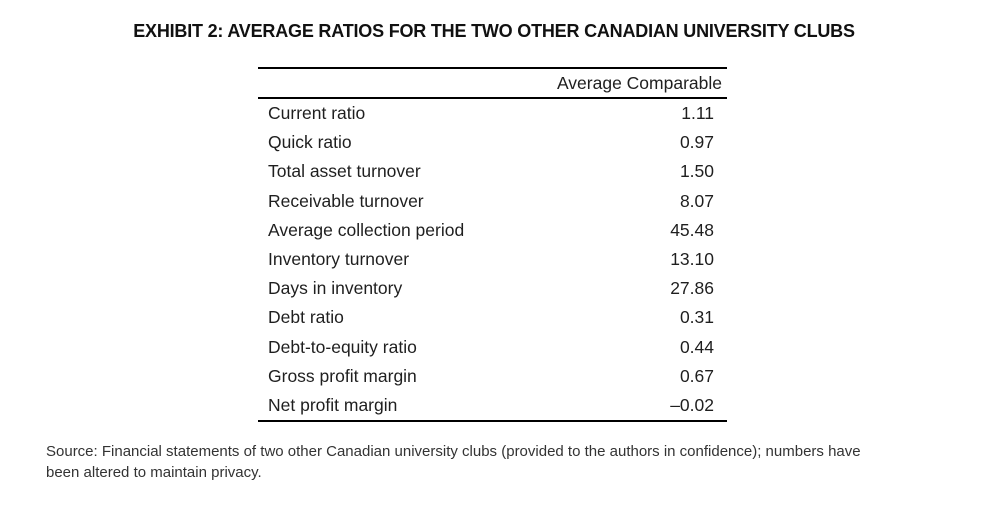  What do you see at coordinates (492, 317) in the screenshot?
I see `table-row: Debt ratio 0.31` at bounding box center [492, 317].